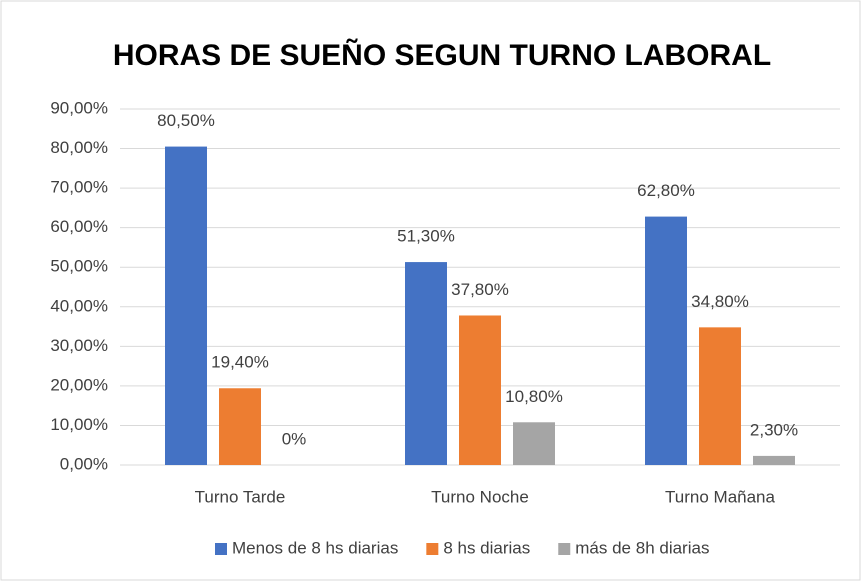 This screenshot has width=861, height=581. What do you see at coordinates (315, 547) in the screenshot?
I see `legend-label: Menos de 8 hs diarias` at bounding box center [315, 547].